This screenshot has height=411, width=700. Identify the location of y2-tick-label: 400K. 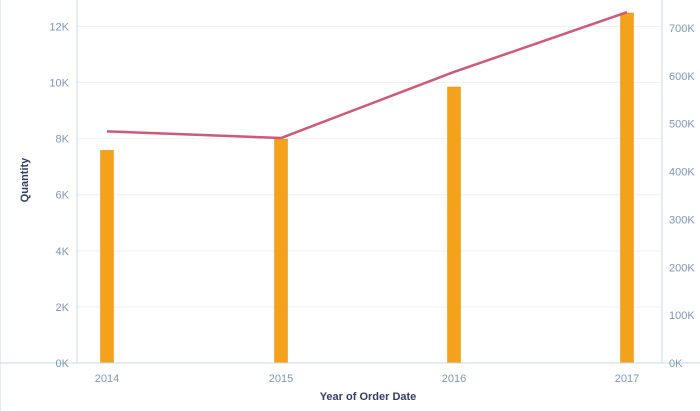
(682, 173).